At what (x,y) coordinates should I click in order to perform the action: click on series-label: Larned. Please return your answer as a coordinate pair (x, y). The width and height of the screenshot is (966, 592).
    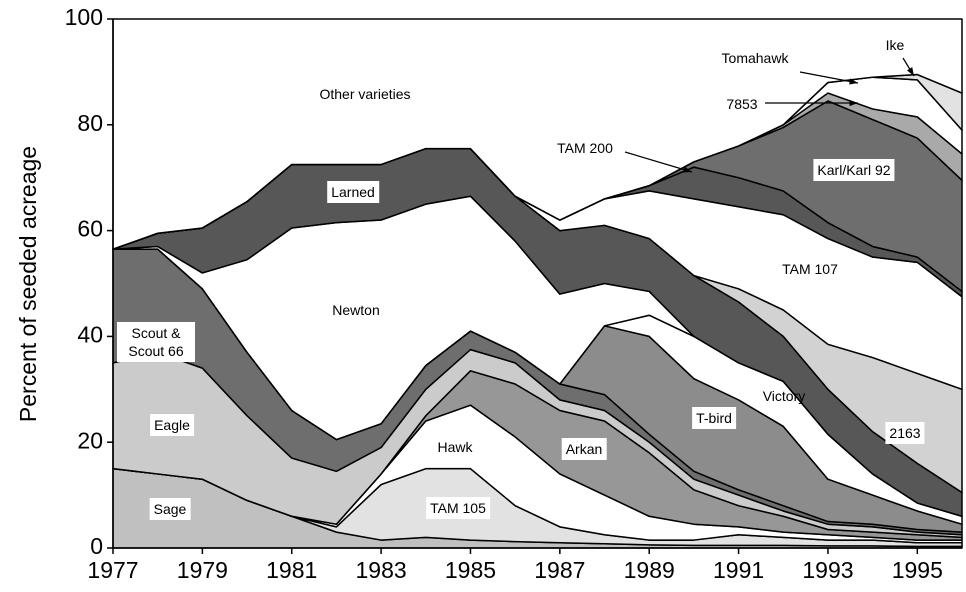
    Looking at the image, I should click on (353, 192).